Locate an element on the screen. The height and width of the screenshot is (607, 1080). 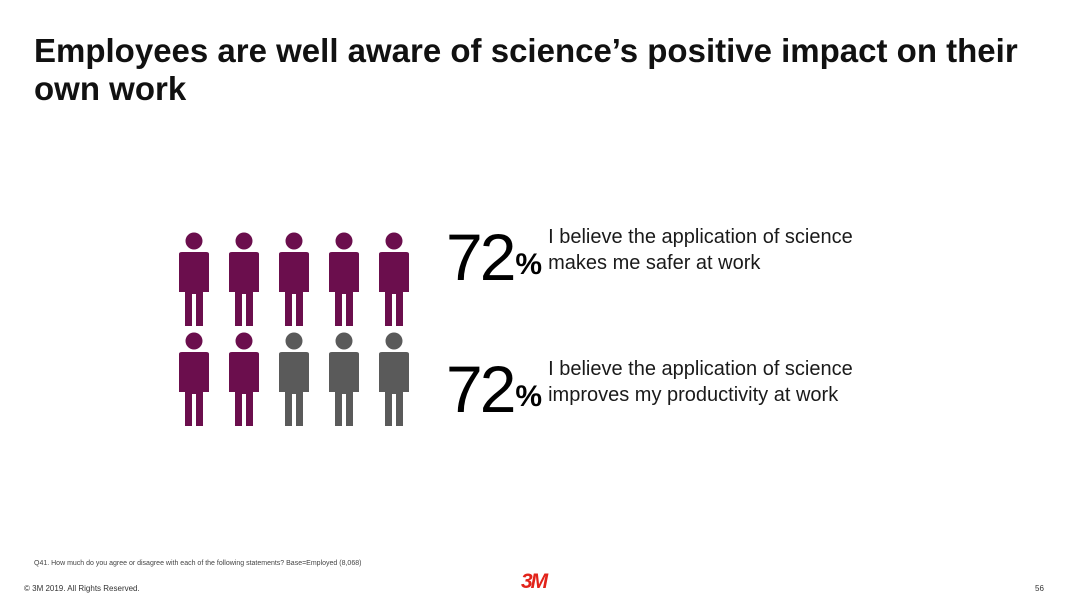
stat-productivity-value: 72 is located at coordinates (481, 389).